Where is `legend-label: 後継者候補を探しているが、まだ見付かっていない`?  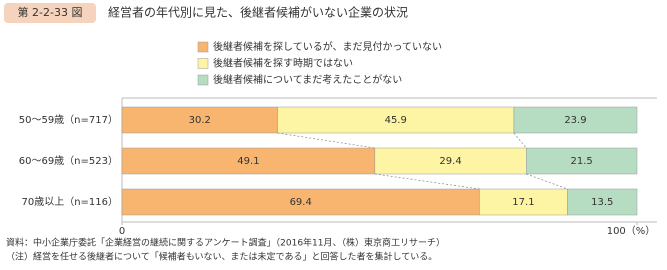 legend-label: 後継者候補を探しているが、まだ見付かっていない is located at coordinates (327, 46).